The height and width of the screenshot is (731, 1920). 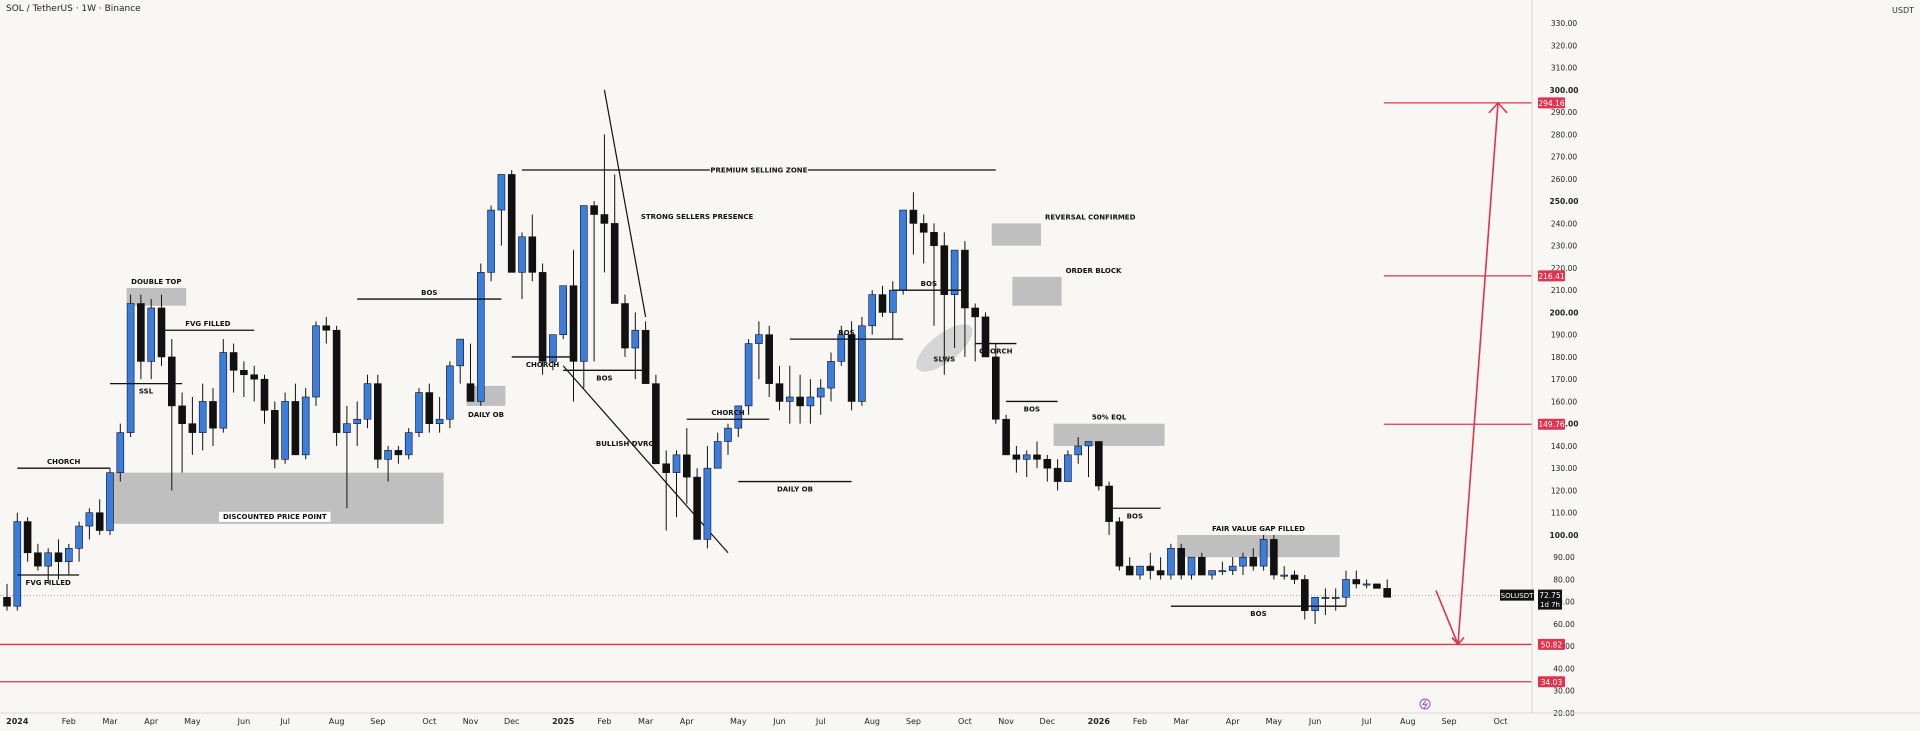 I want to click on current-price-tag, so click(x=1550, y=599).